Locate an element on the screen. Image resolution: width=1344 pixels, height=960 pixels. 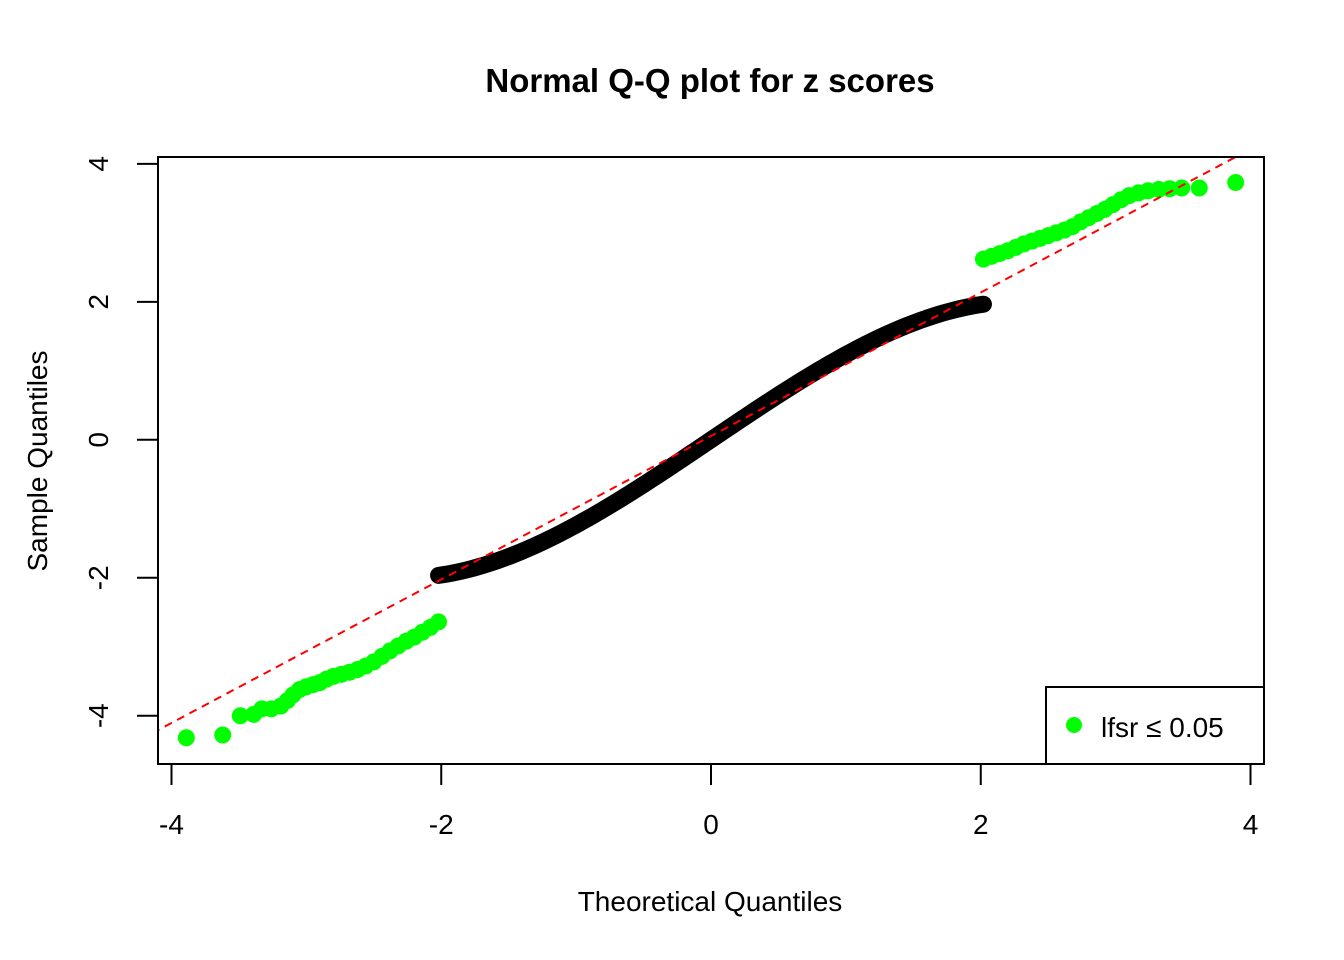
legend-box is located at coordinates (1155, 725).